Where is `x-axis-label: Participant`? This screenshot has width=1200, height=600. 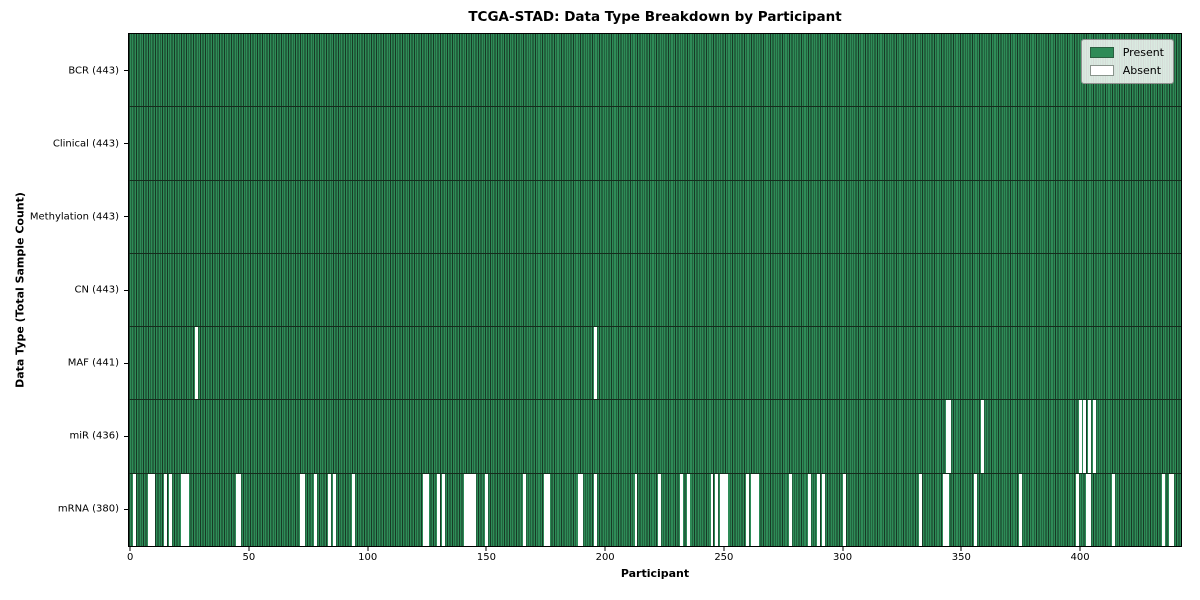
x-axis-label: Participant is located at coordinates (655, 573).